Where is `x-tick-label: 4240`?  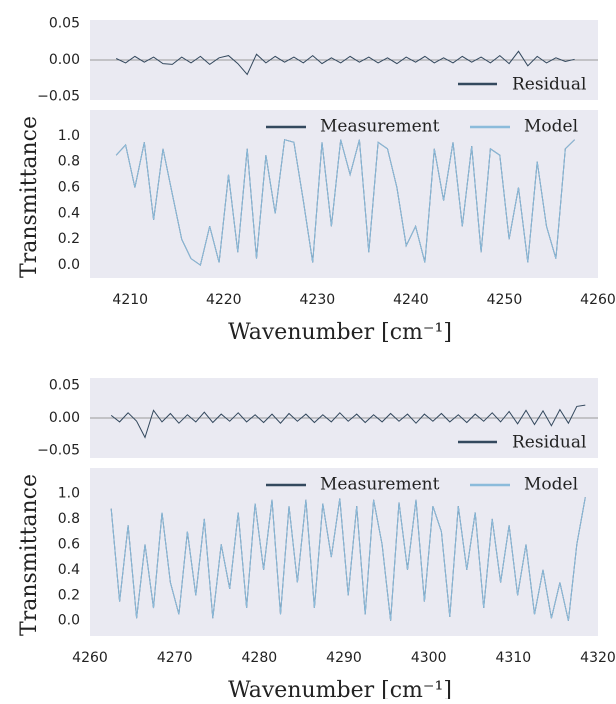 x-tick-label: 4240 is located at coordinates (411, 300).